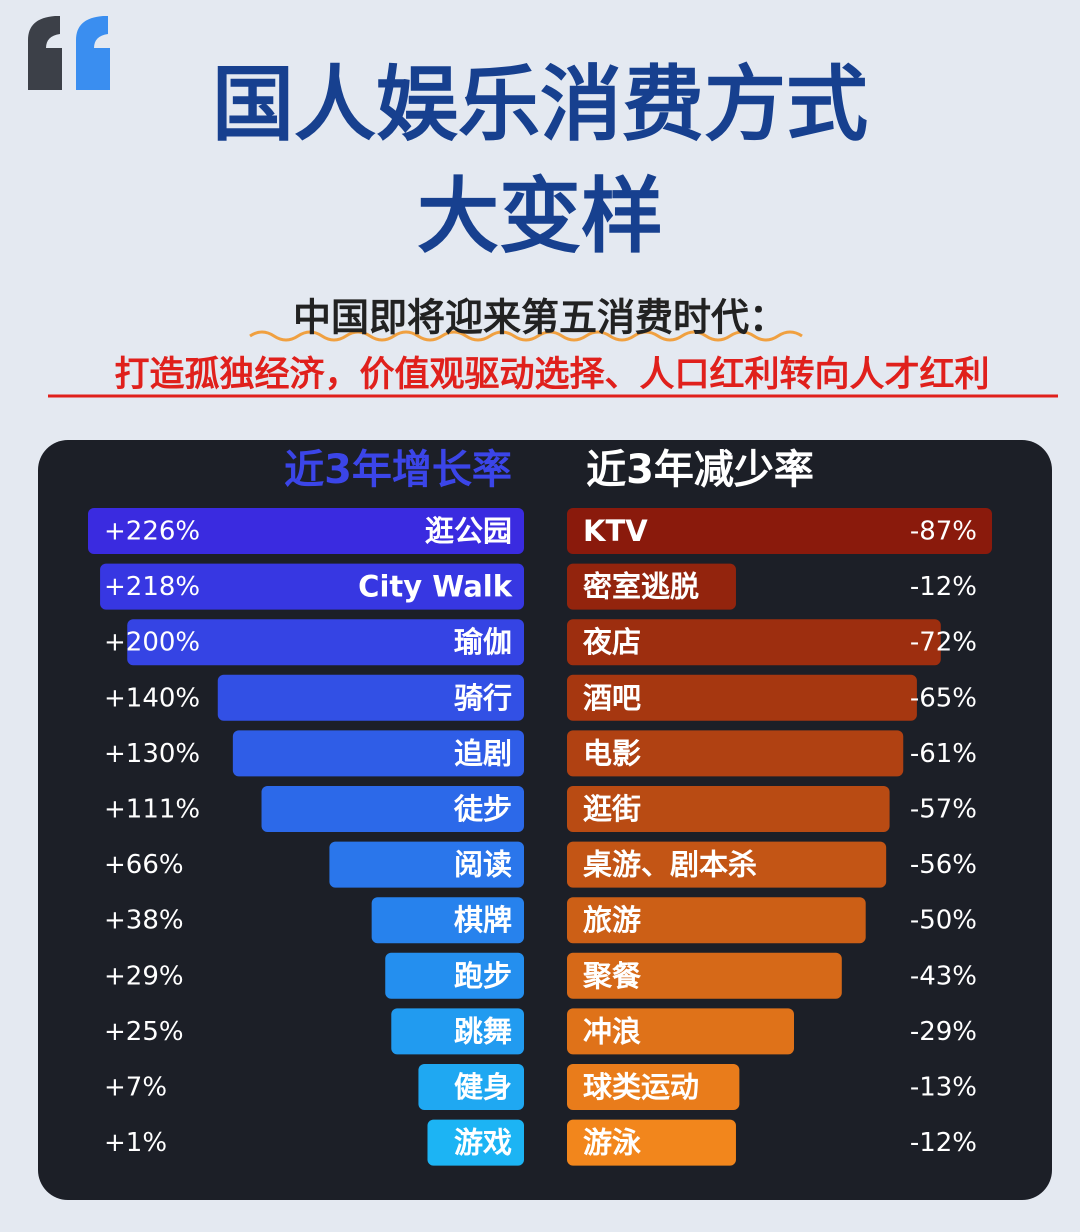  I want to click on value-label: +7%, so click(135, 1088).